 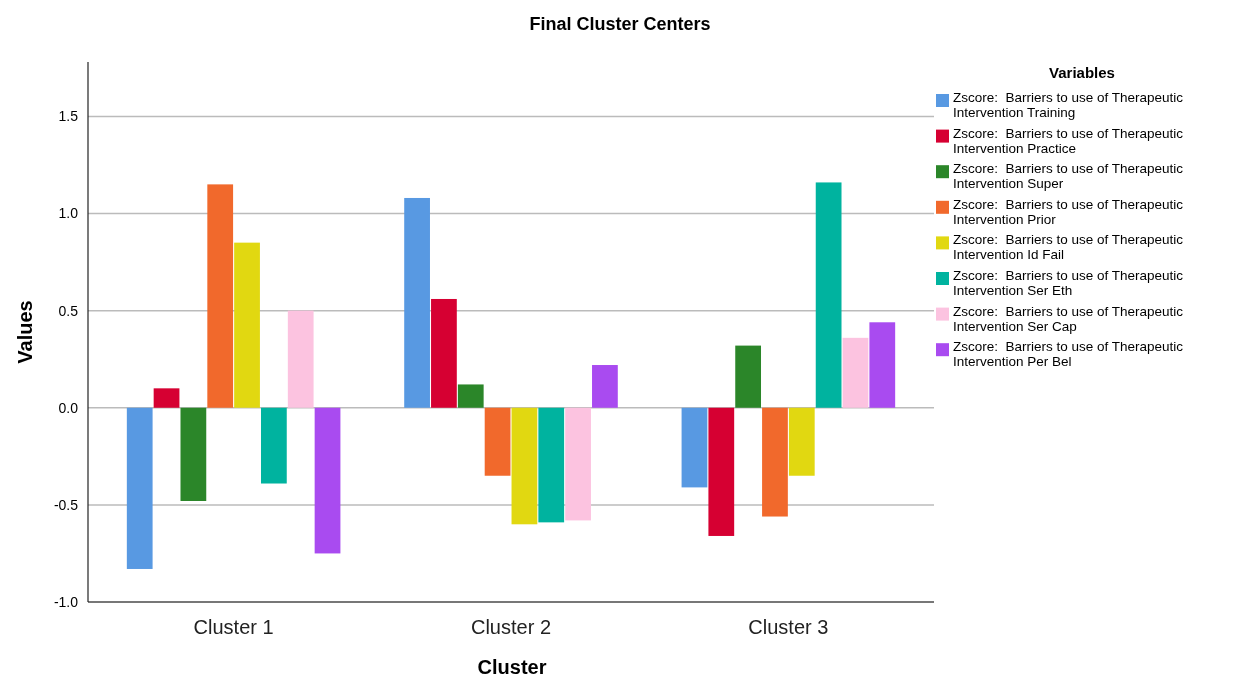 What do you see at coordinates (68, 116) in the screenshot?
I see `y-tick-label: 1.5` at bounding box center [68, 116].